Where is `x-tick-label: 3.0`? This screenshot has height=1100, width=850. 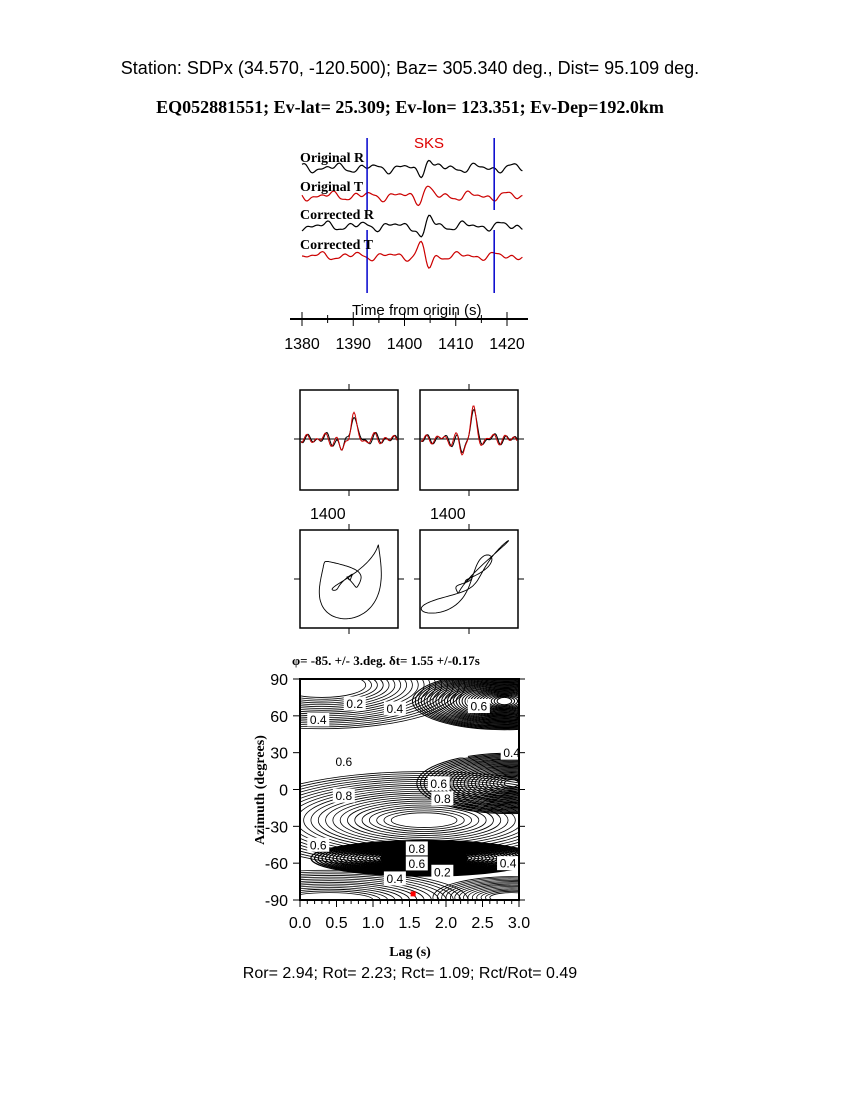 x-tick-label: 3.0 is located at coordinates (519, 923).